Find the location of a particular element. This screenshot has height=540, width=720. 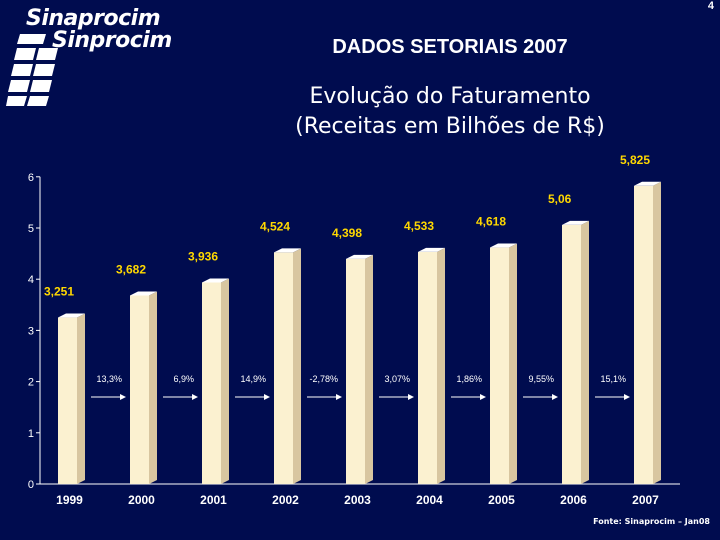

data-label: 4,524 is located at coordinates (275, 226).